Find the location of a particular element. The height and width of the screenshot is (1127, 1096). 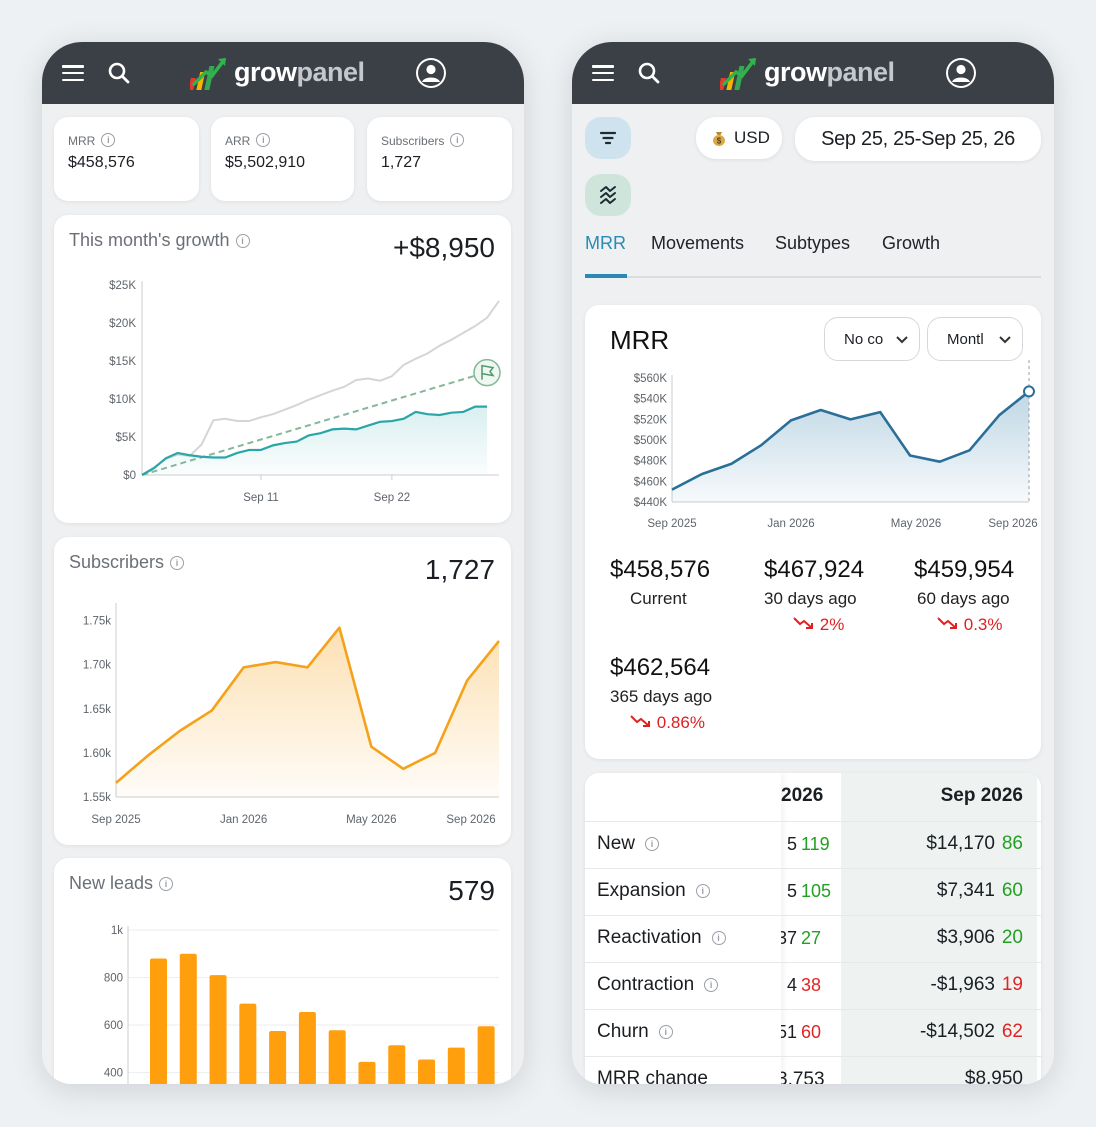

row-count: 86 is located at coordinates (1012, 843).